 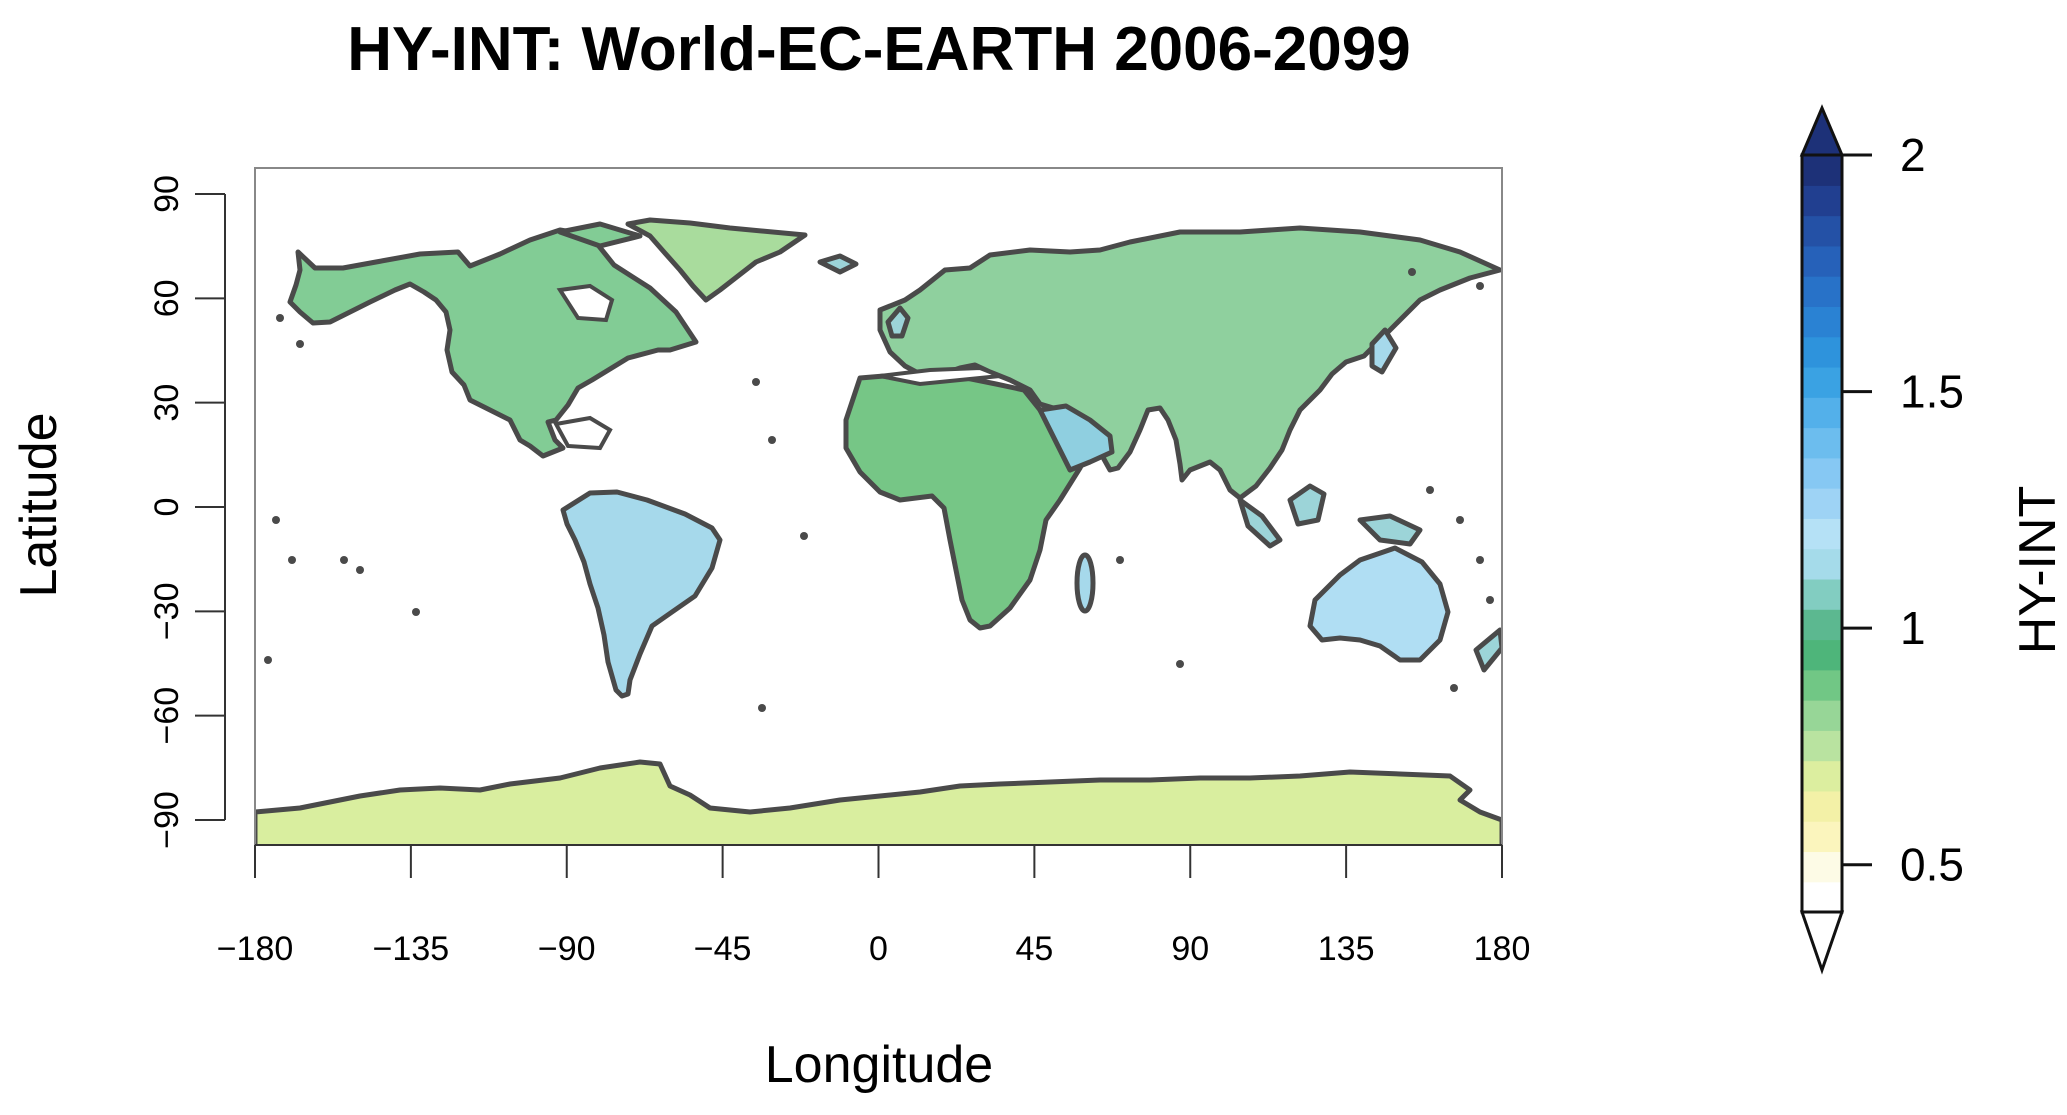 I want to click on new-guinea, so click(x=1390, y=530).